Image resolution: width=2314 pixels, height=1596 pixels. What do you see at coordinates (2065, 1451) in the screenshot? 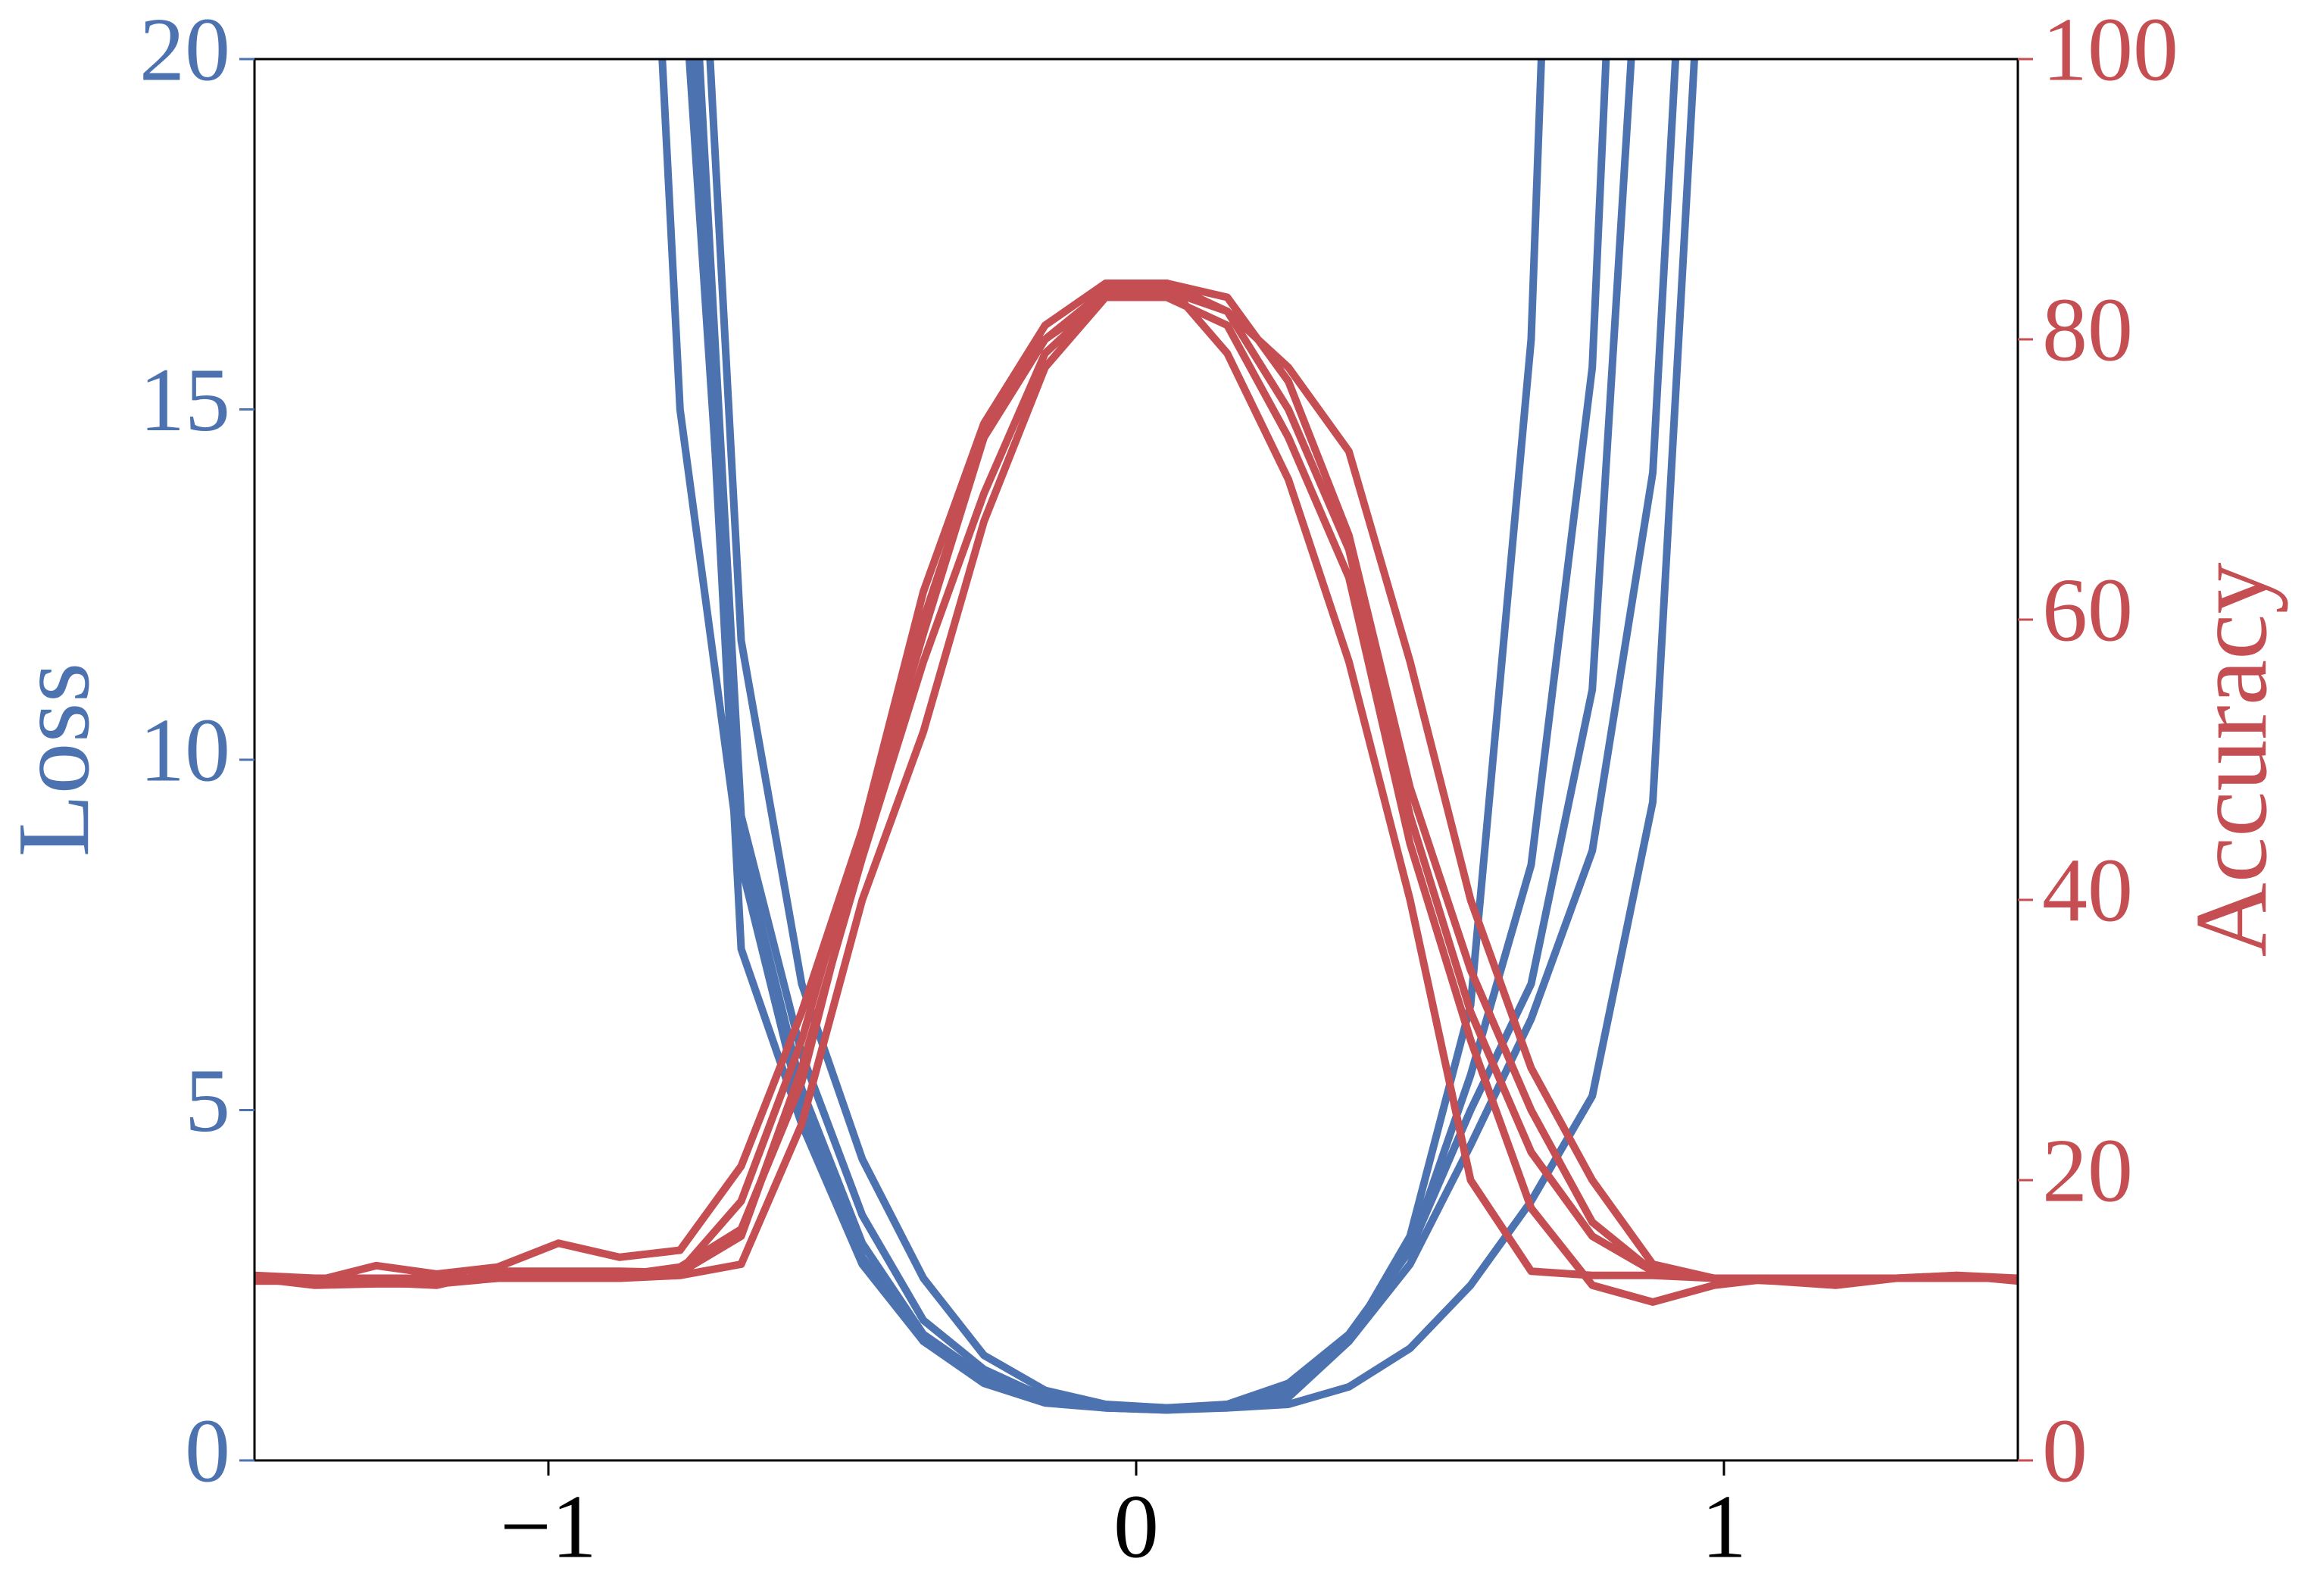
I see `y2-tick-label: 0` at bounding box center [2065, 1451].